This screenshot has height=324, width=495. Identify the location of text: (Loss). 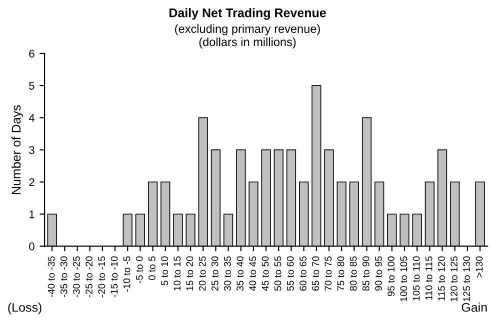
(25, 308).